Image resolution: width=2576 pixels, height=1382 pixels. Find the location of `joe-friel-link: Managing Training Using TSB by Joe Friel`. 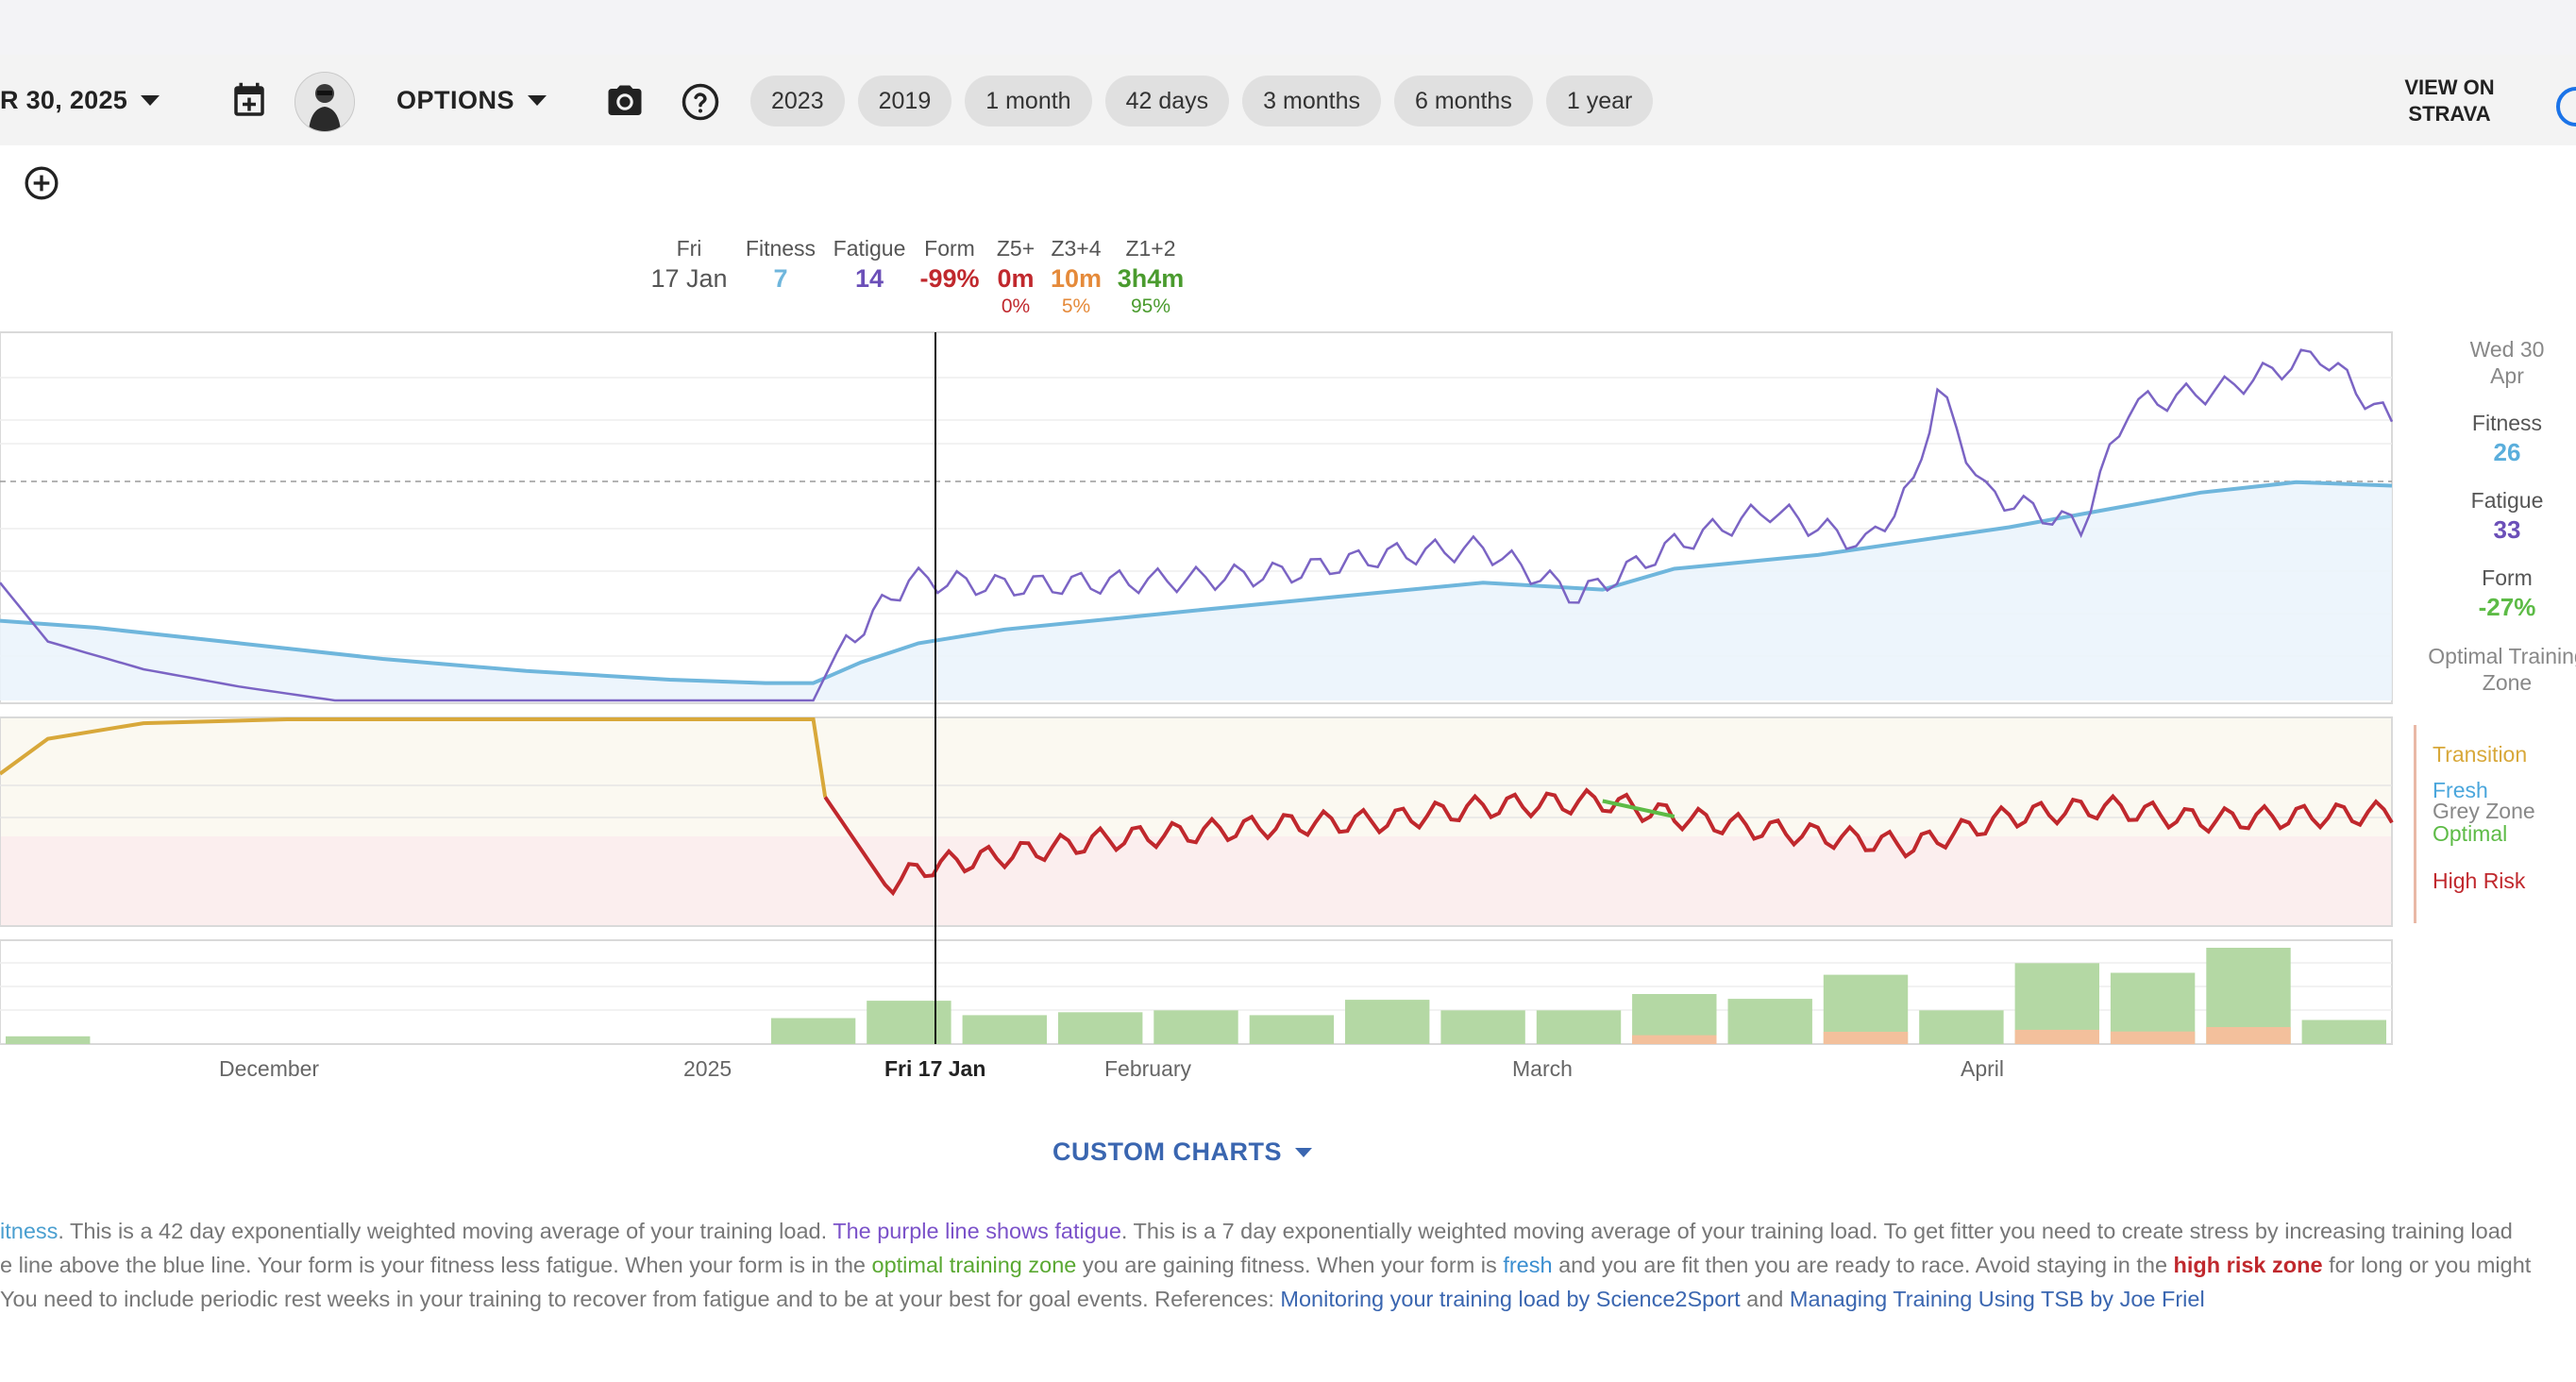

joe-friel-link: Managing Training Using TSB by Joe Friel is located at coordinates (1997, 1299).